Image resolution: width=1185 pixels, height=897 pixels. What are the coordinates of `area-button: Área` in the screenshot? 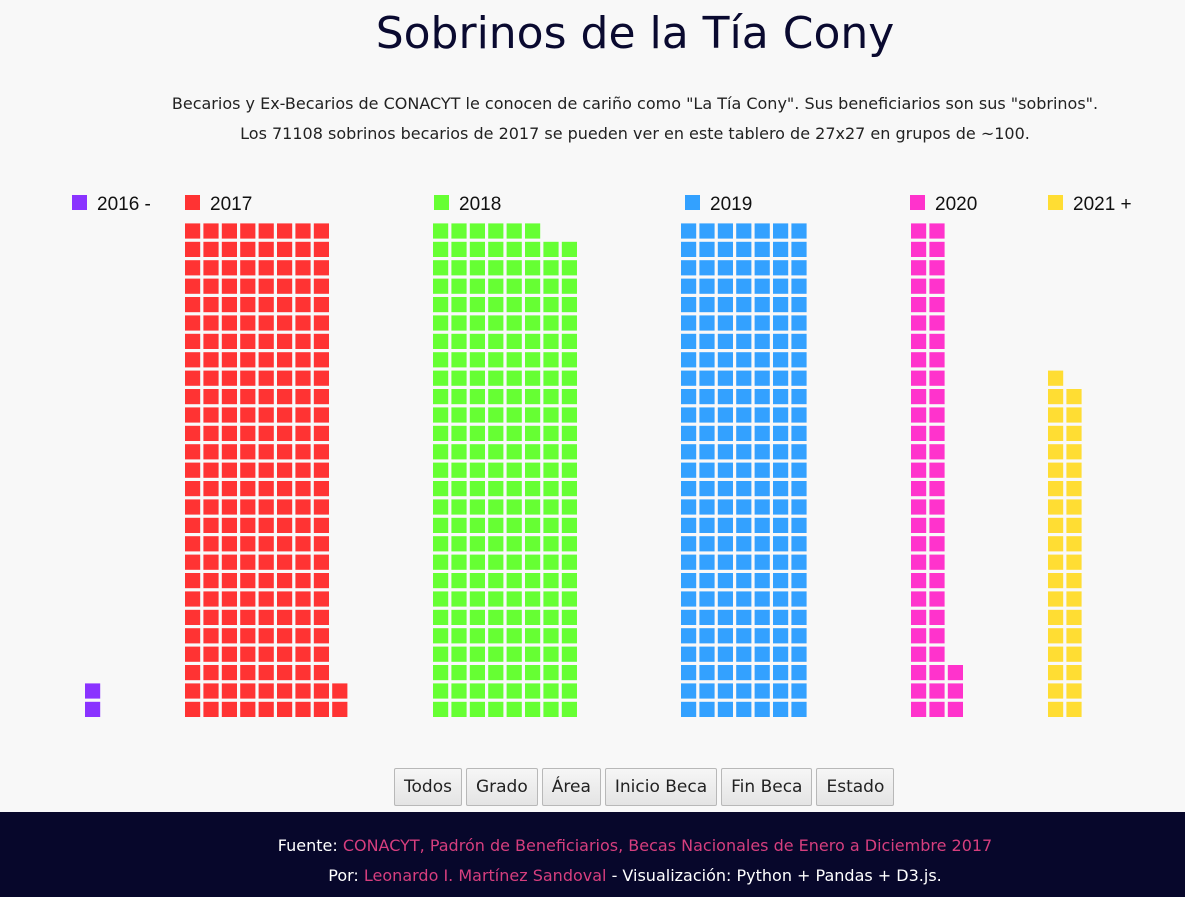 It's located at (571, 787).